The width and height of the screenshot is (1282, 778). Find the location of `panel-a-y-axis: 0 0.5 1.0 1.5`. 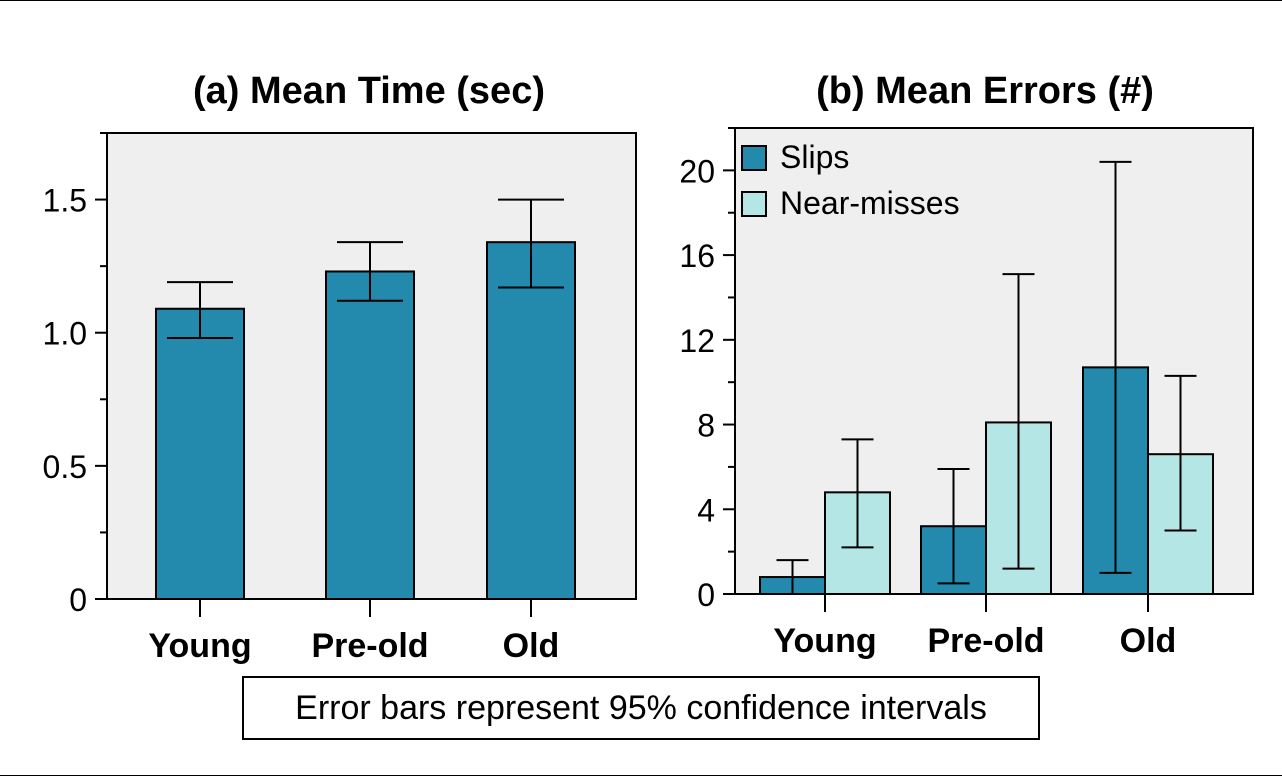

panel-a-y-axis: 0 0.5 1.0 1.5 is located at coordinates (75, 375).